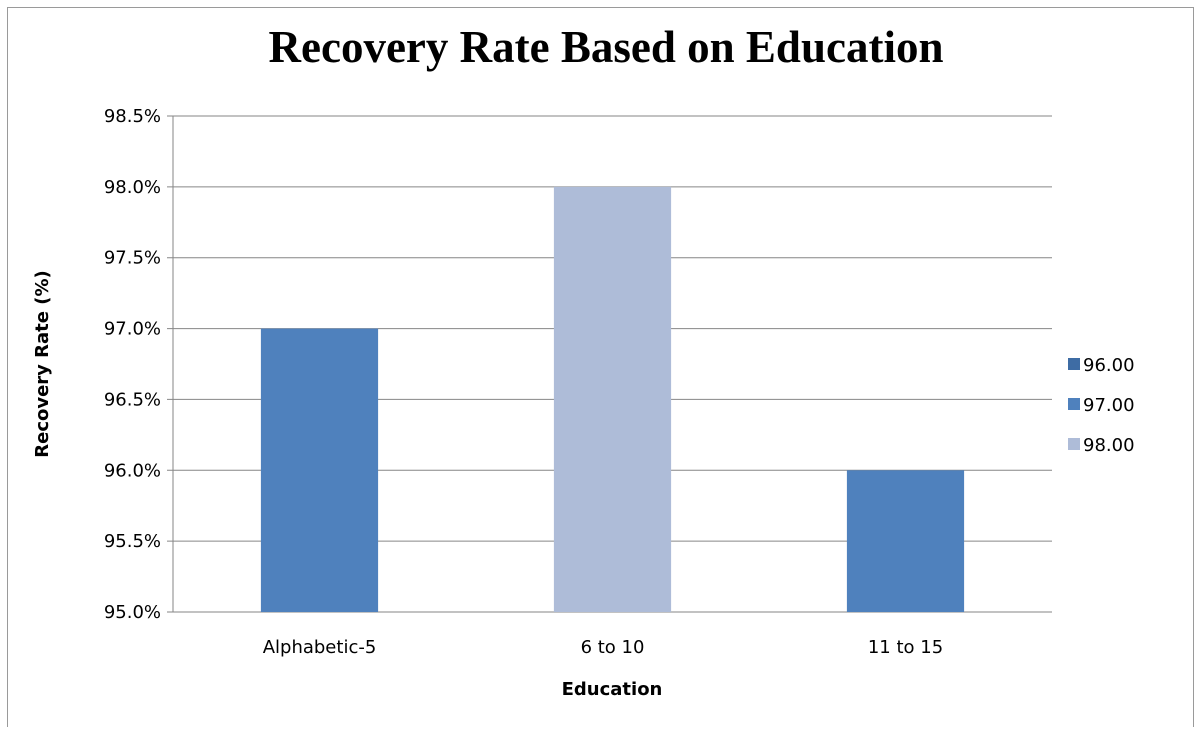  I want to click on legend-label: 96.00, so click(1109, 365).